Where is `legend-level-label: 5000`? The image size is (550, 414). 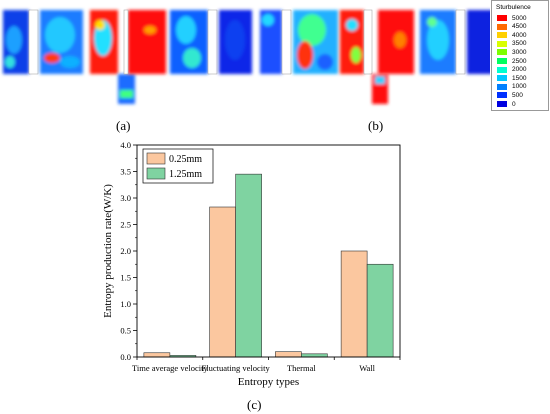 legend-level-label: 5000 is located at coordinates (519, 18).